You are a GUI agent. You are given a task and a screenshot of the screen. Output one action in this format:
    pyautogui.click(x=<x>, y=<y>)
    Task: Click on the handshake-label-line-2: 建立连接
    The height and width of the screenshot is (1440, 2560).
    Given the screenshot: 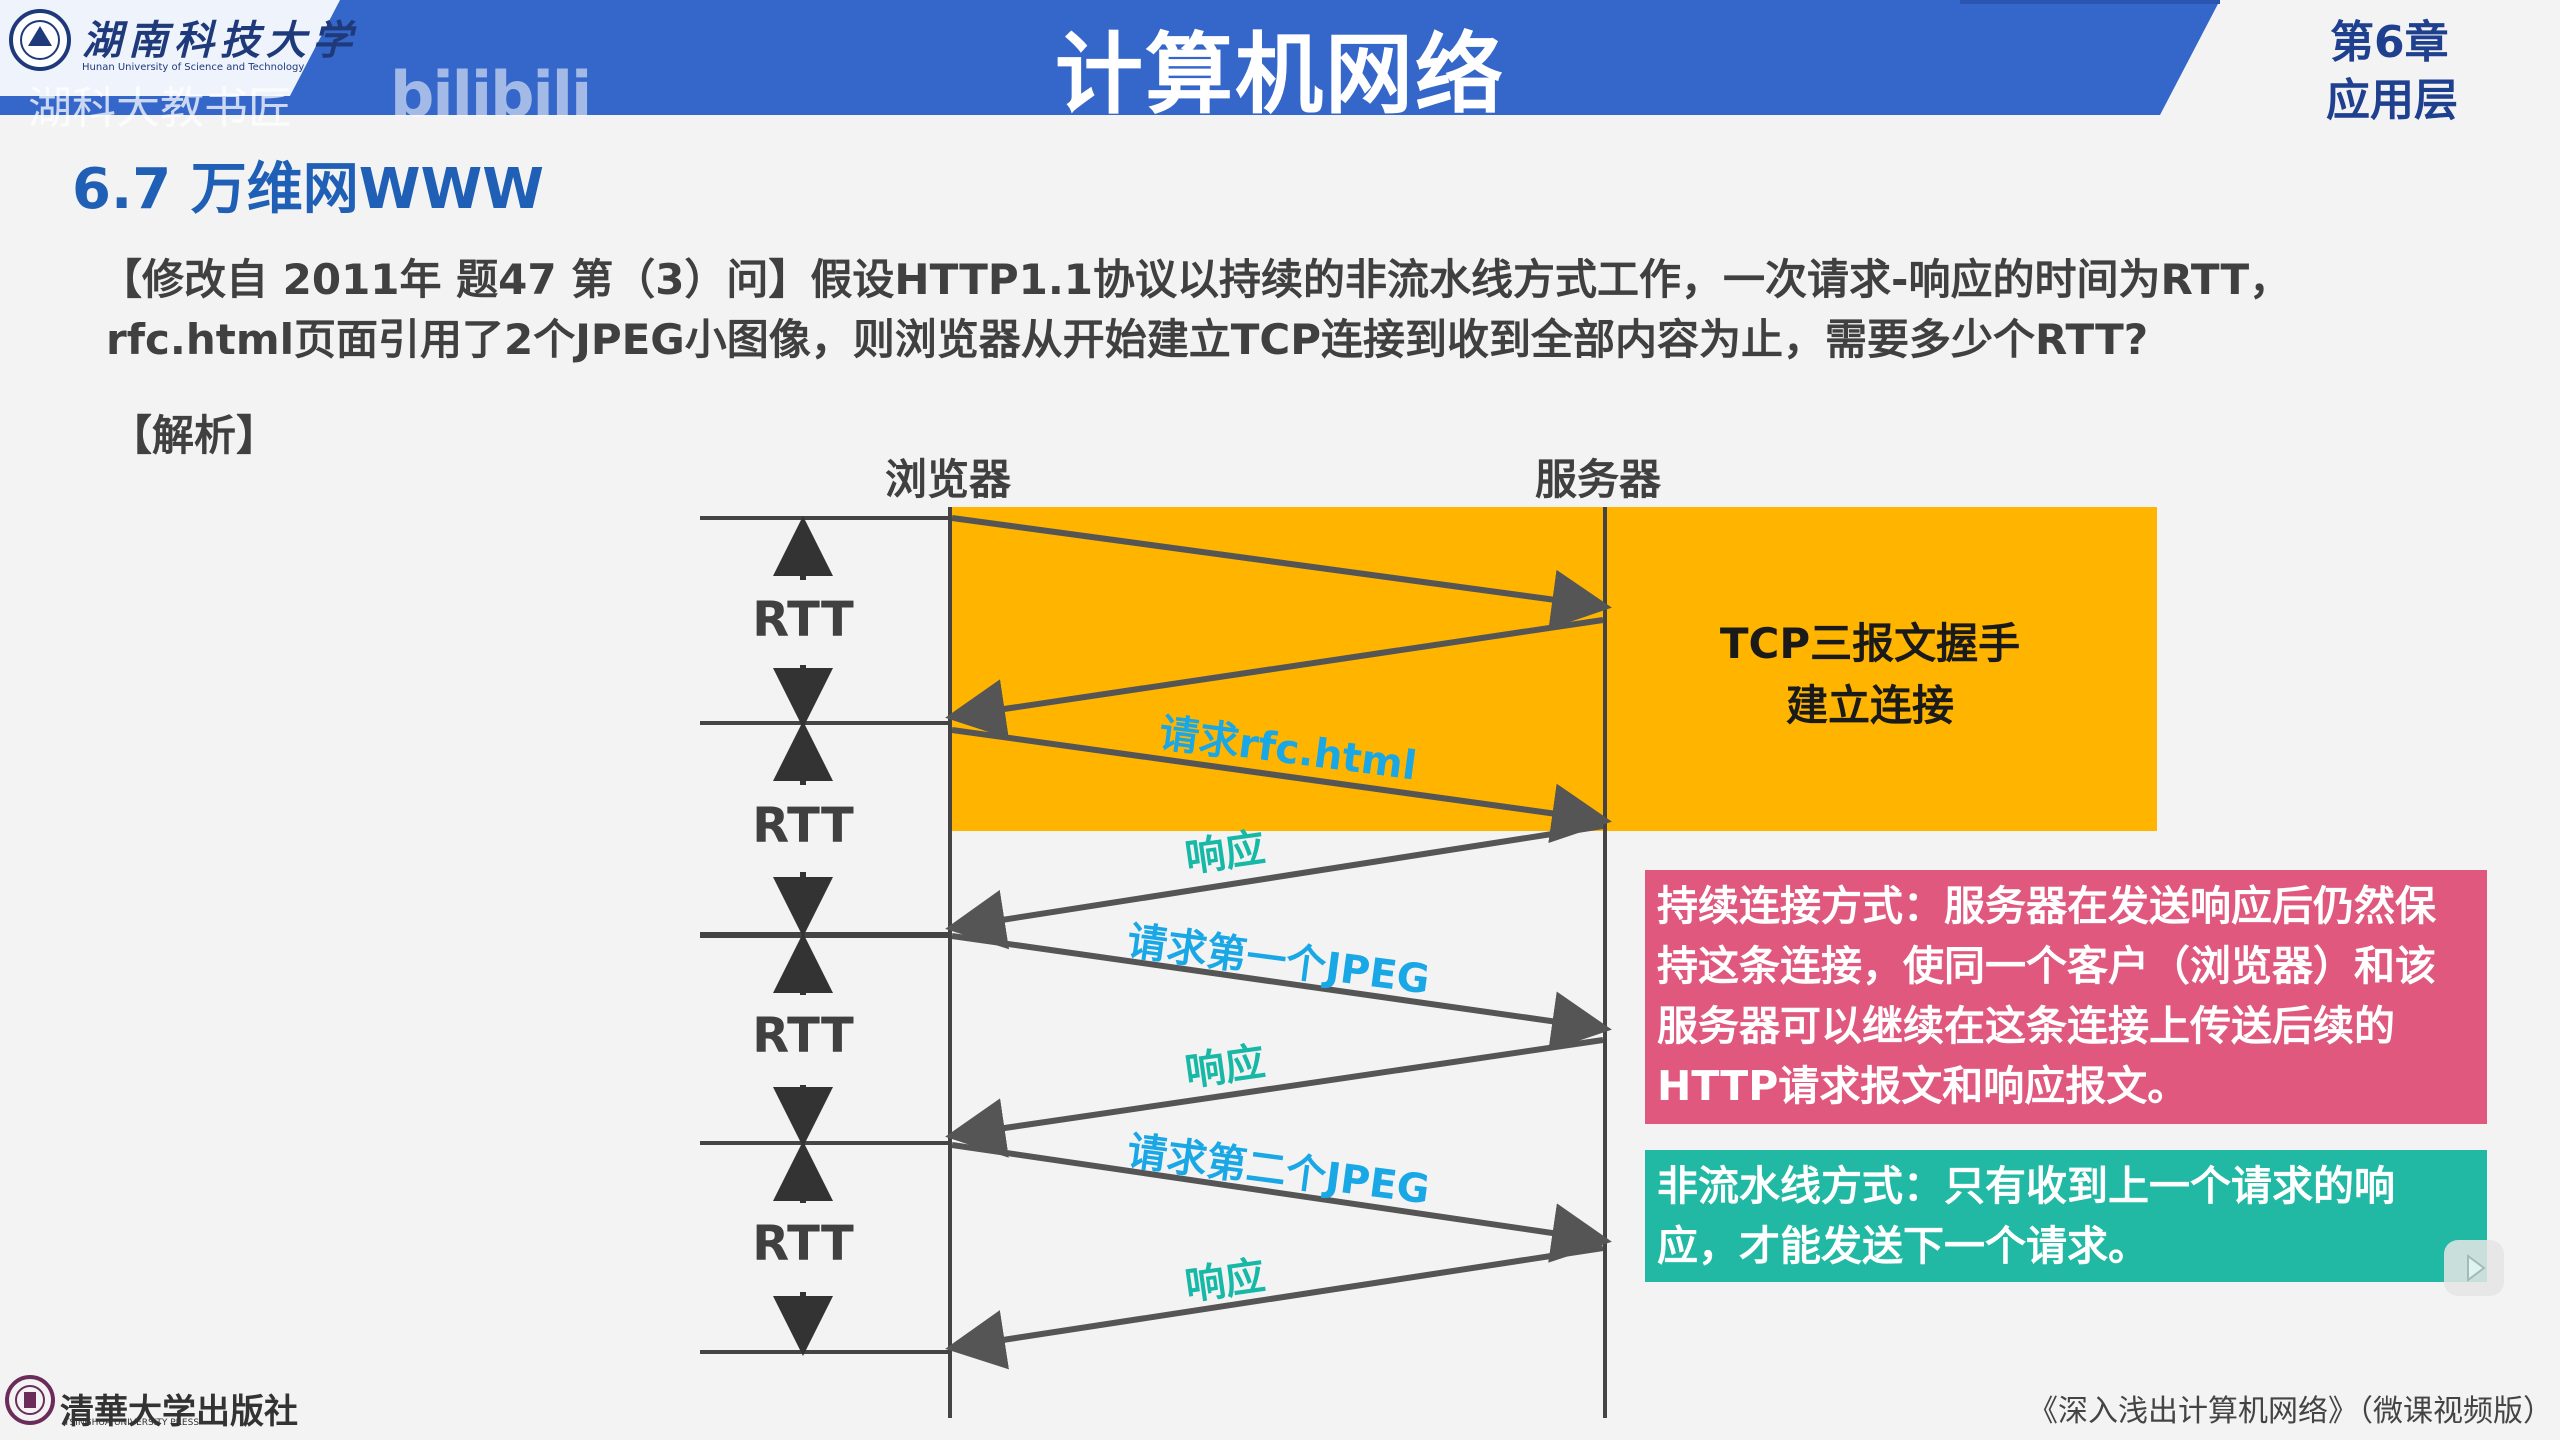 What is the action you would take?
    pyautogui.click(x=1869, y=705)
    